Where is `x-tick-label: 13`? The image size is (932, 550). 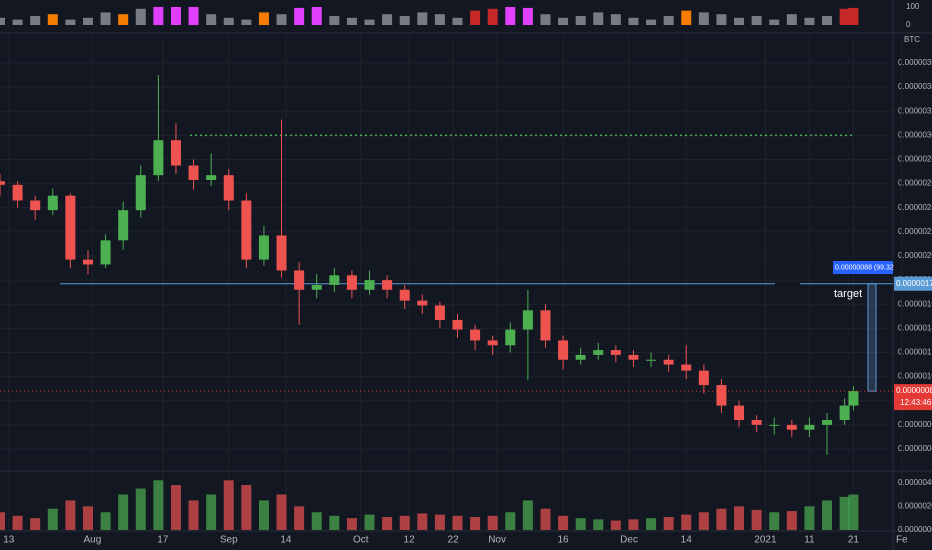 x-tick-label: 13 is located at coordinates (9, 540).